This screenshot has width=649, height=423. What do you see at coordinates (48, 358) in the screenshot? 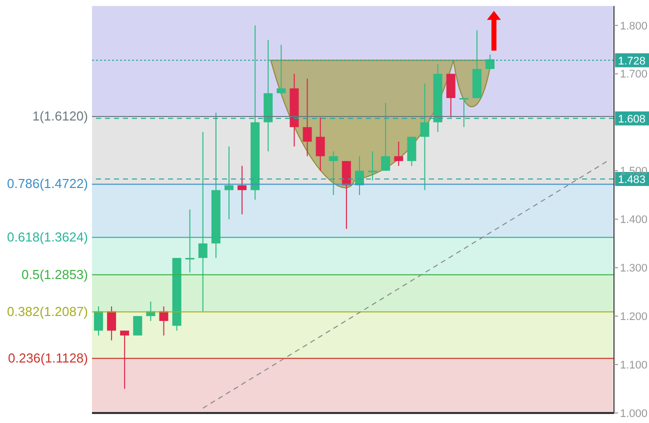
I see `ref-line-label: 0.236(1.1128)` at bounding box center [48, 358].